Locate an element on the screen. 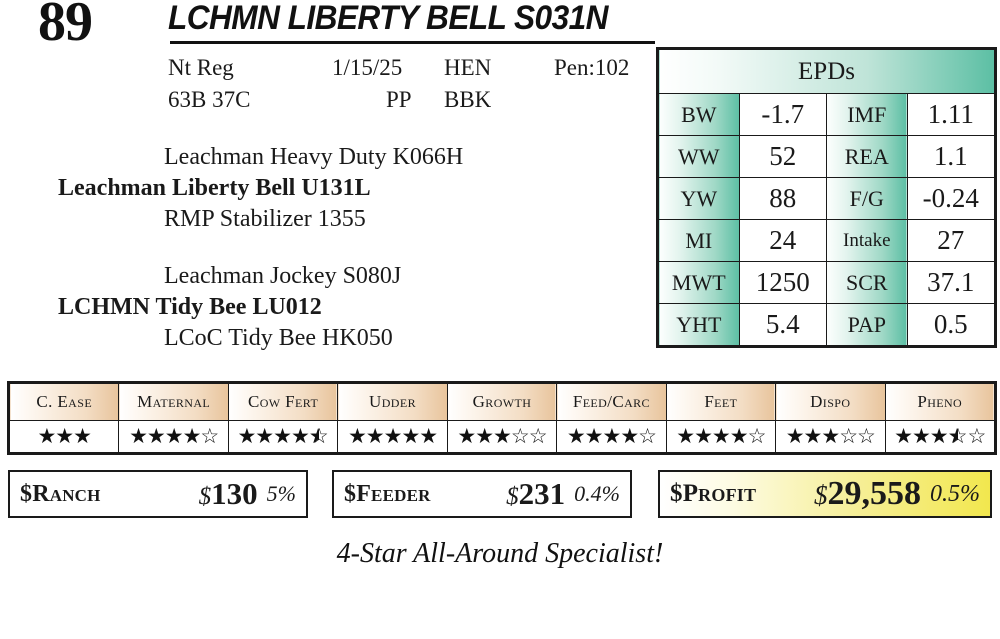 The image size is (1000, 639). trait-rating-feed-carc: ★★★★☆ is located at coordinates (611, 436).